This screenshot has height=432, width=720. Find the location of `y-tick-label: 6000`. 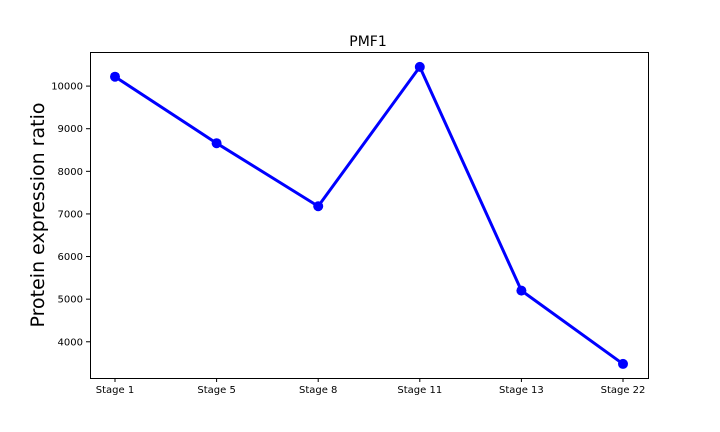

y-tick-label: 6000 is located at coordinates (70, 257).